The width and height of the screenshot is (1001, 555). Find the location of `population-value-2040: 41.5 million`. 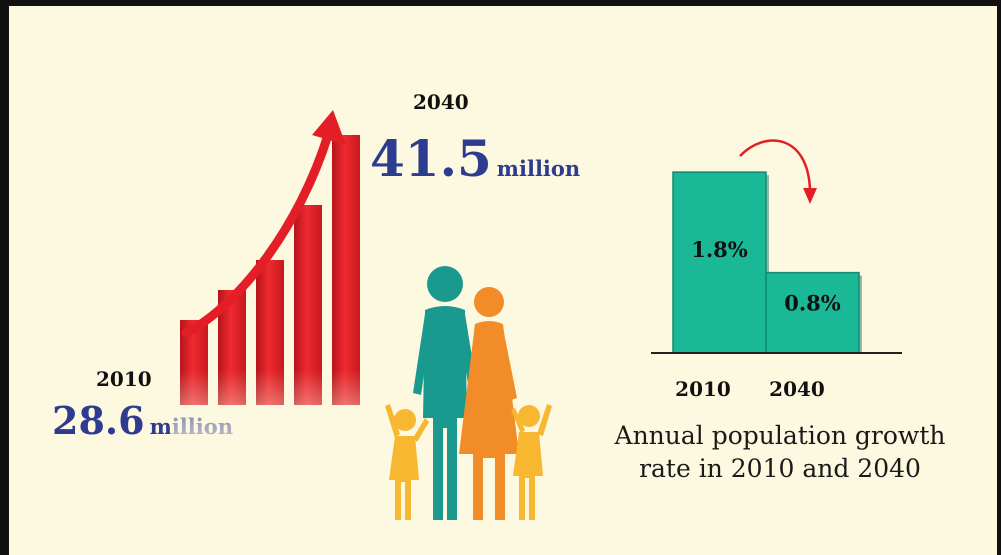

population-value-2040: 41.5 million is located at coordinates (475, 159).